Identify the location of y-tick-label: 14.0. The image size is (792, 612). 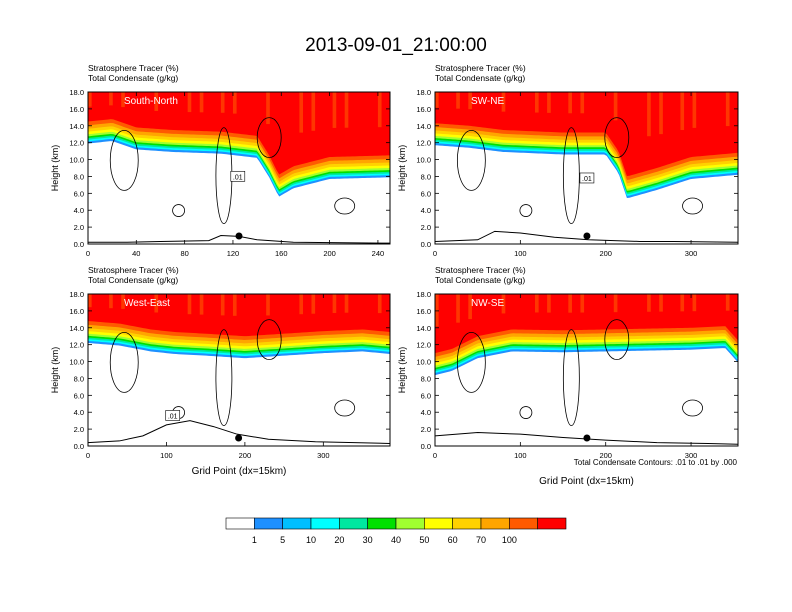
(76, 126).